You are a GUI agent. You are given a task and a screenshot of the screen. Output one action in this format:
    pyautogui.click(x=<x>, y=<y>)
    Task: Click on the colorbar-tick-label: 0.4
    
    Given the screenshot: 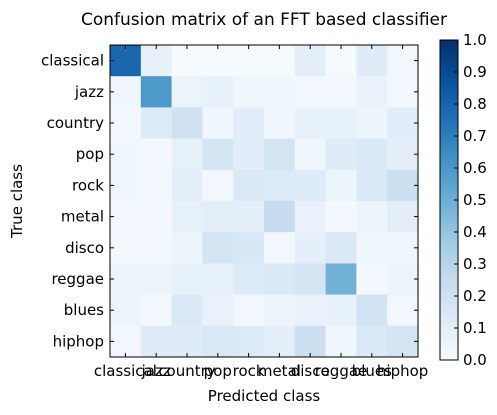 What is the action you would take?
    pyautogui.click(x=475, y=232)
    